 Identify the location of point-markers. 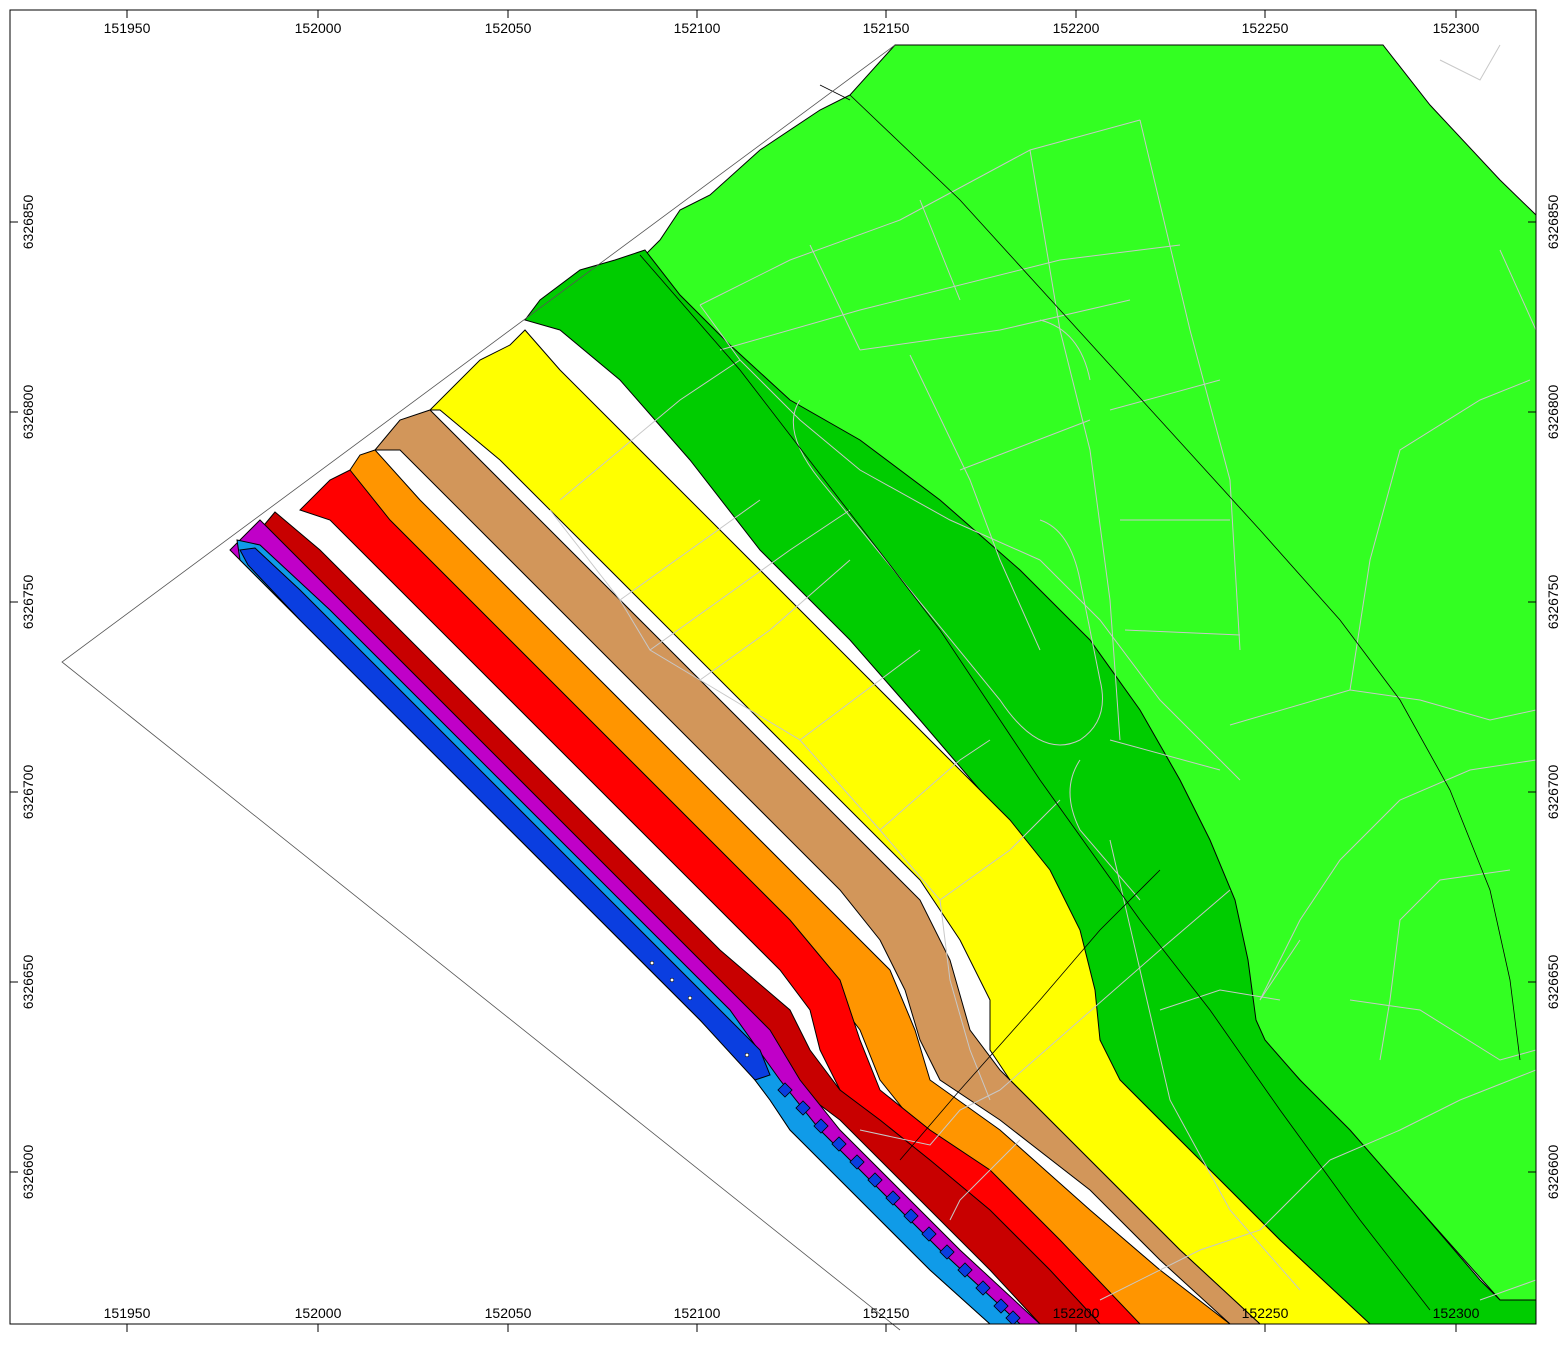
(699, 1009).